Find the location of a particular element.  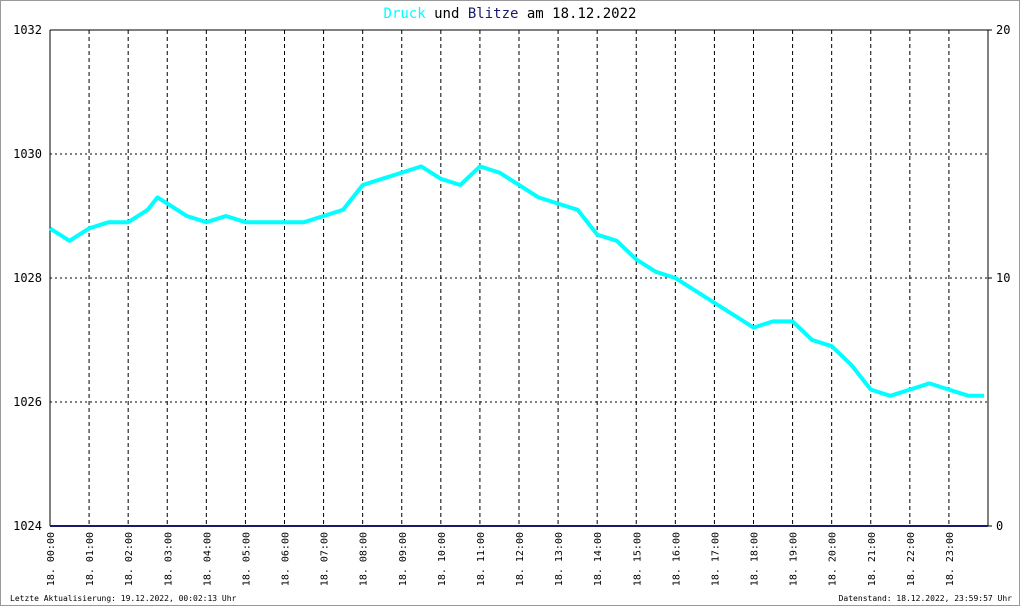

y-tick-label: 1028 is located at coordinates (27, 278).